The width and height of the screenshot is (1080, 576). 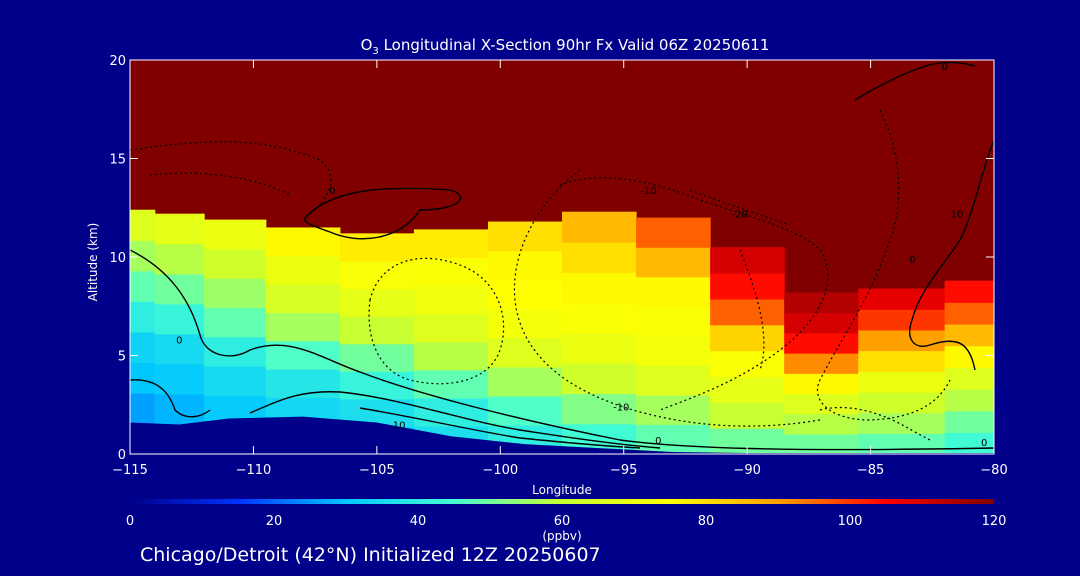 I want to click on x-tick-label: −90, so click(x=746, y=470).